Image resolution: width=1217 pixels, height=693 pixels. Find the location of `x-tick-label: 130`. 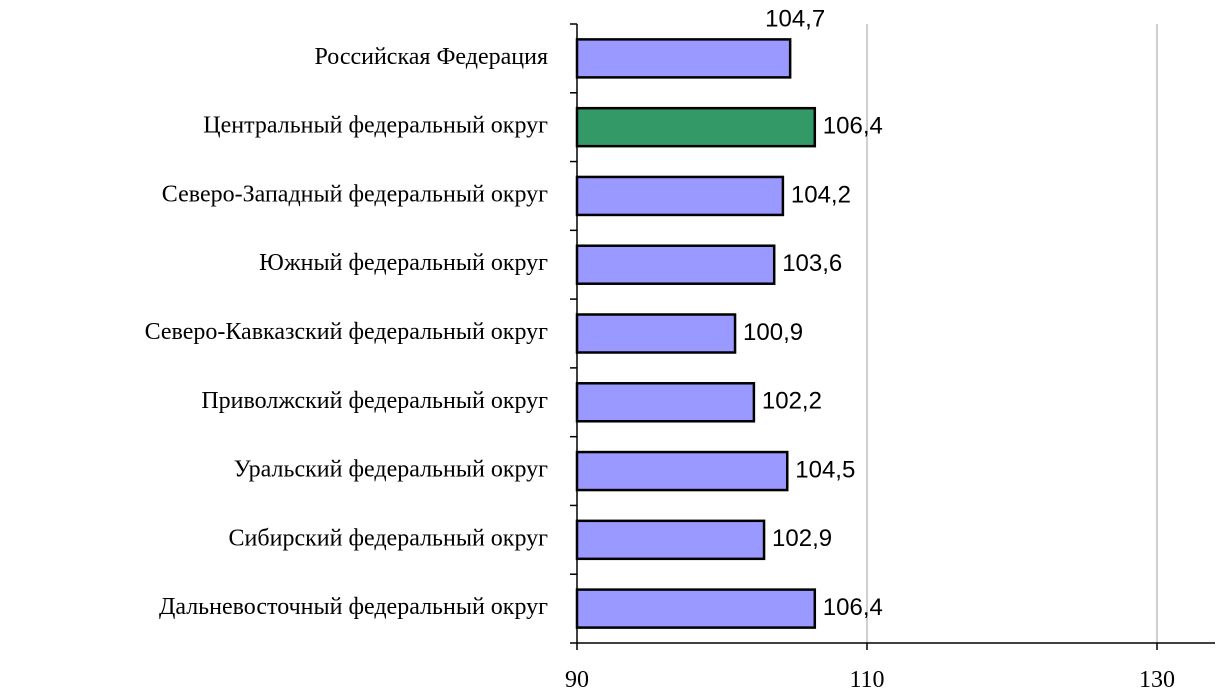

x-tick-label: 130 is located at coordinates (1157, 680).